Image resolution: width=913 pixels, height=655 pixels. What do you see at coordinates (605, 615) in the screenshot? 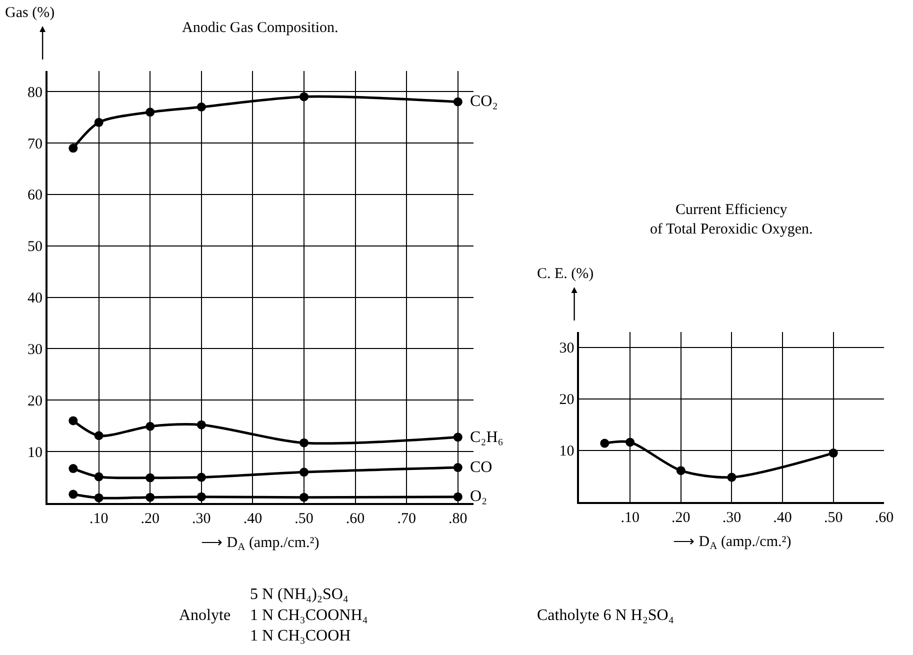
I see `text: Catholyte 6 N H₂SO₄` at bounding box center [605, 615].